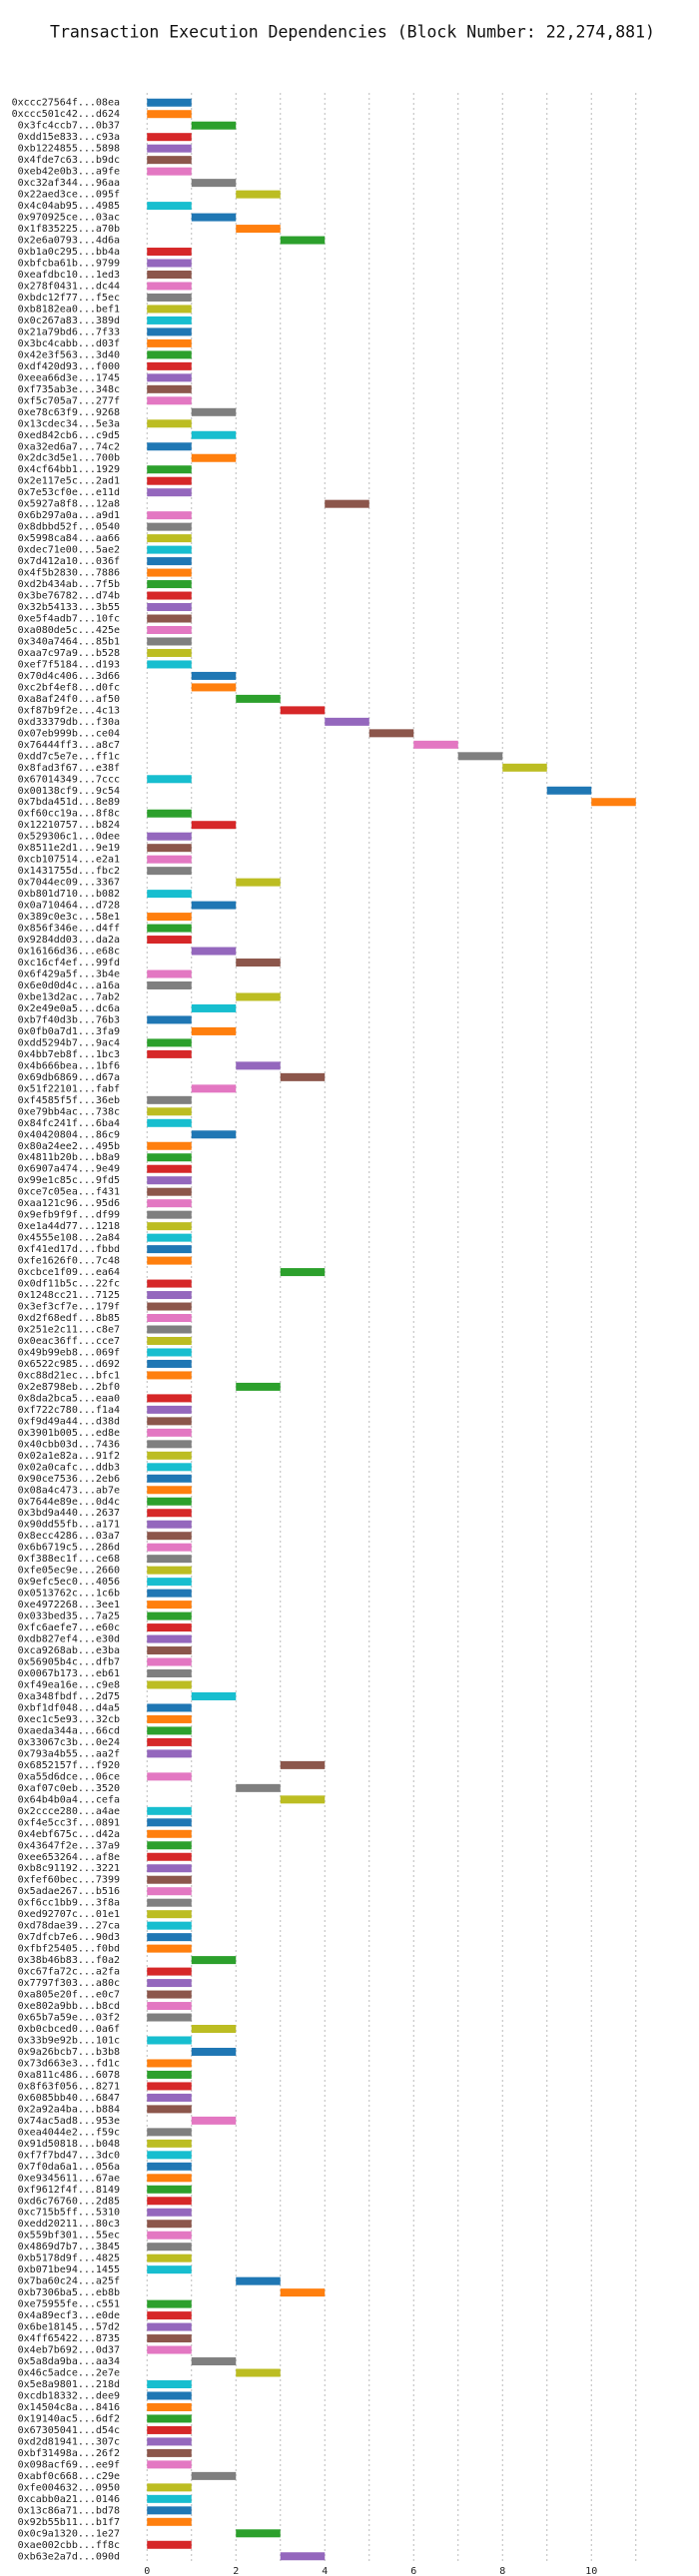 Image resolution: width=699 pixels, height=2576 pixels. I want to click on y-tick-label: 0xea4044e2...f59c, so click(69, 2132).